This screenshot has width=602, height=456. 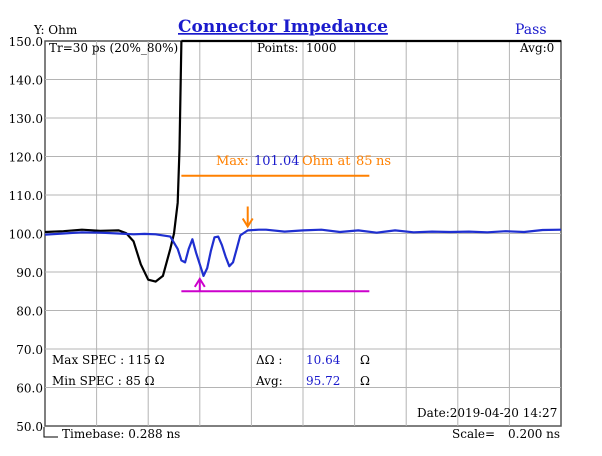 What do you see at coordinates (365, 360) in the screenshot?
I see `delta-unit: Ω` at bounding box center [365, 360].